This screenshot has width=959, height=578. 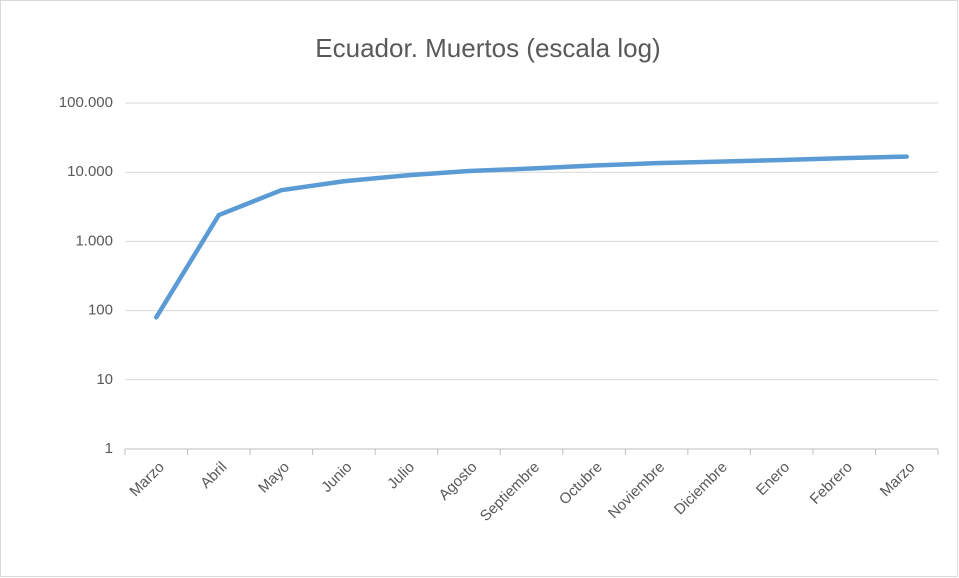 I want to click on chart-title: Ecuador. Muertos (escala log), so click(x=487, y=48).